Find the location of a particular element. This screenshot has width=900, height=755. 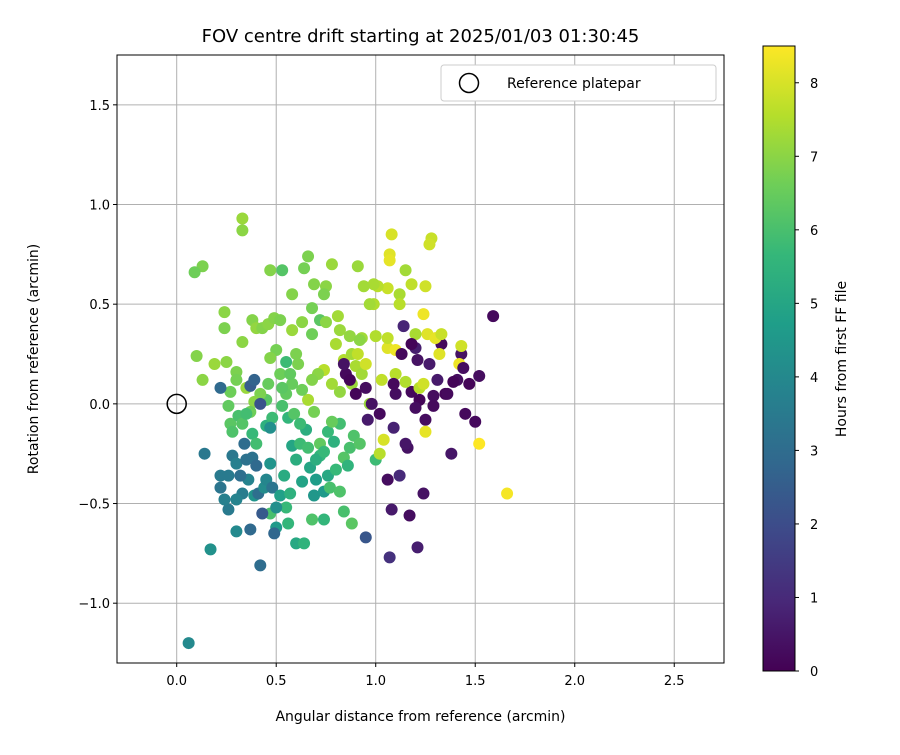

colorbar-tick-label: 2 is located at coordinates (814, 525).